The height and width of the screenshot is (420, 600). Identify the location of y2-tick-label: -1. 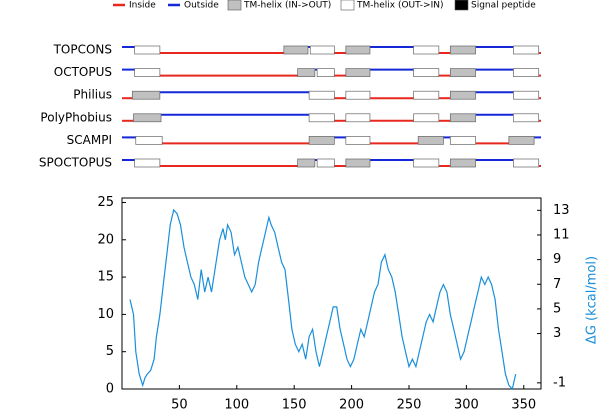
(559, 382).